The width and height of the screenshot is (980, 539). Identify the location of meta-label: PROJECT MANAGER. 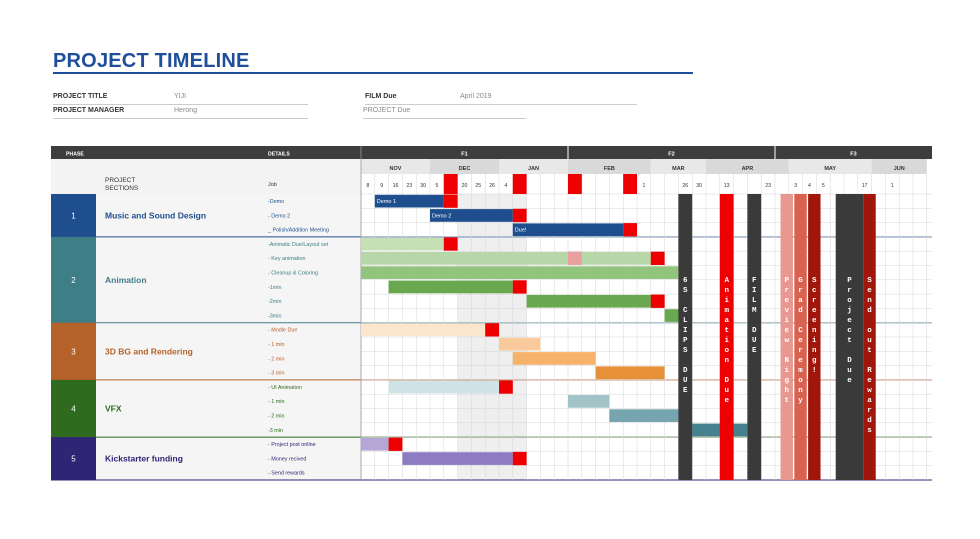
(89, 110).